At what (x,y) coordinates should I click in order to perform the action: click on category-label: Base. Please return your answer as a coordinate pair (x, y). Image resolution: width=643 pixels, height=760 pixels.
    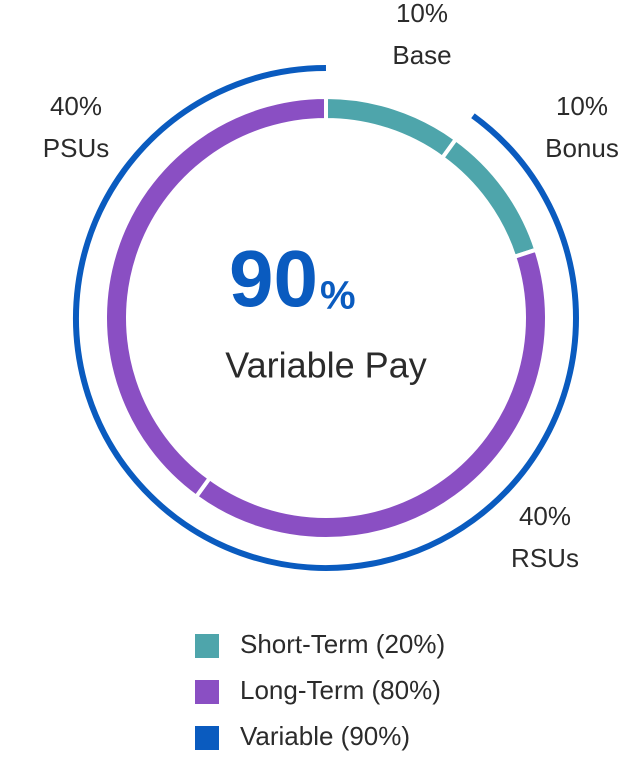
    Looking at the image, I should click on (421, 55).